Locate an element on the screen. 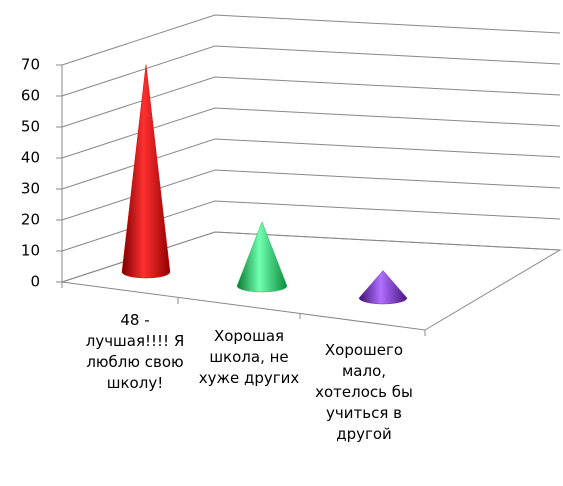  y-tick-label: 0 is located at coordinates (35, 282).